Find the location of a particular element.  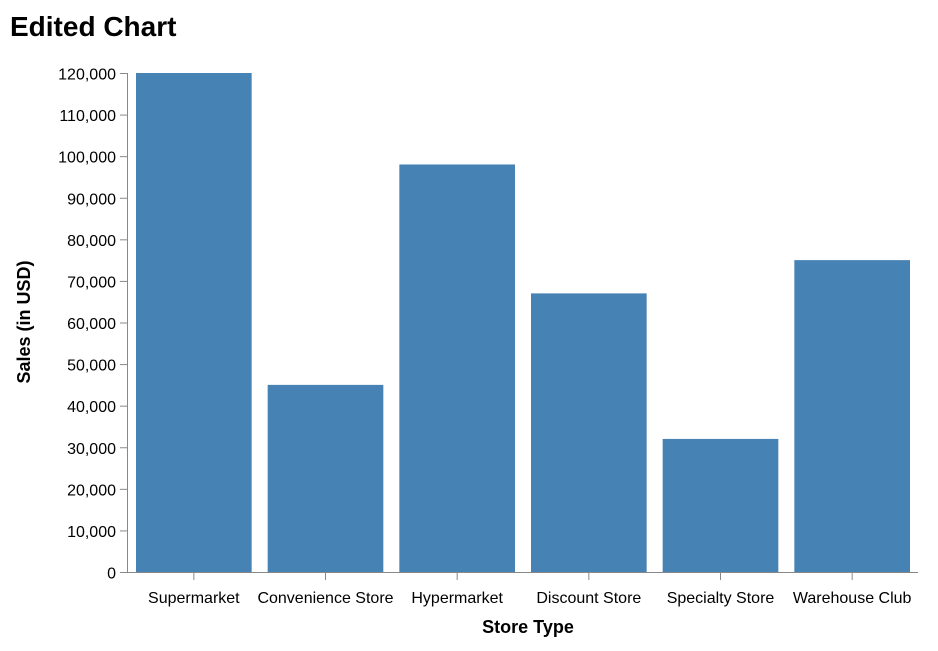

y-axis-title: Sales (in USD) is located at coordinates (24, 321).